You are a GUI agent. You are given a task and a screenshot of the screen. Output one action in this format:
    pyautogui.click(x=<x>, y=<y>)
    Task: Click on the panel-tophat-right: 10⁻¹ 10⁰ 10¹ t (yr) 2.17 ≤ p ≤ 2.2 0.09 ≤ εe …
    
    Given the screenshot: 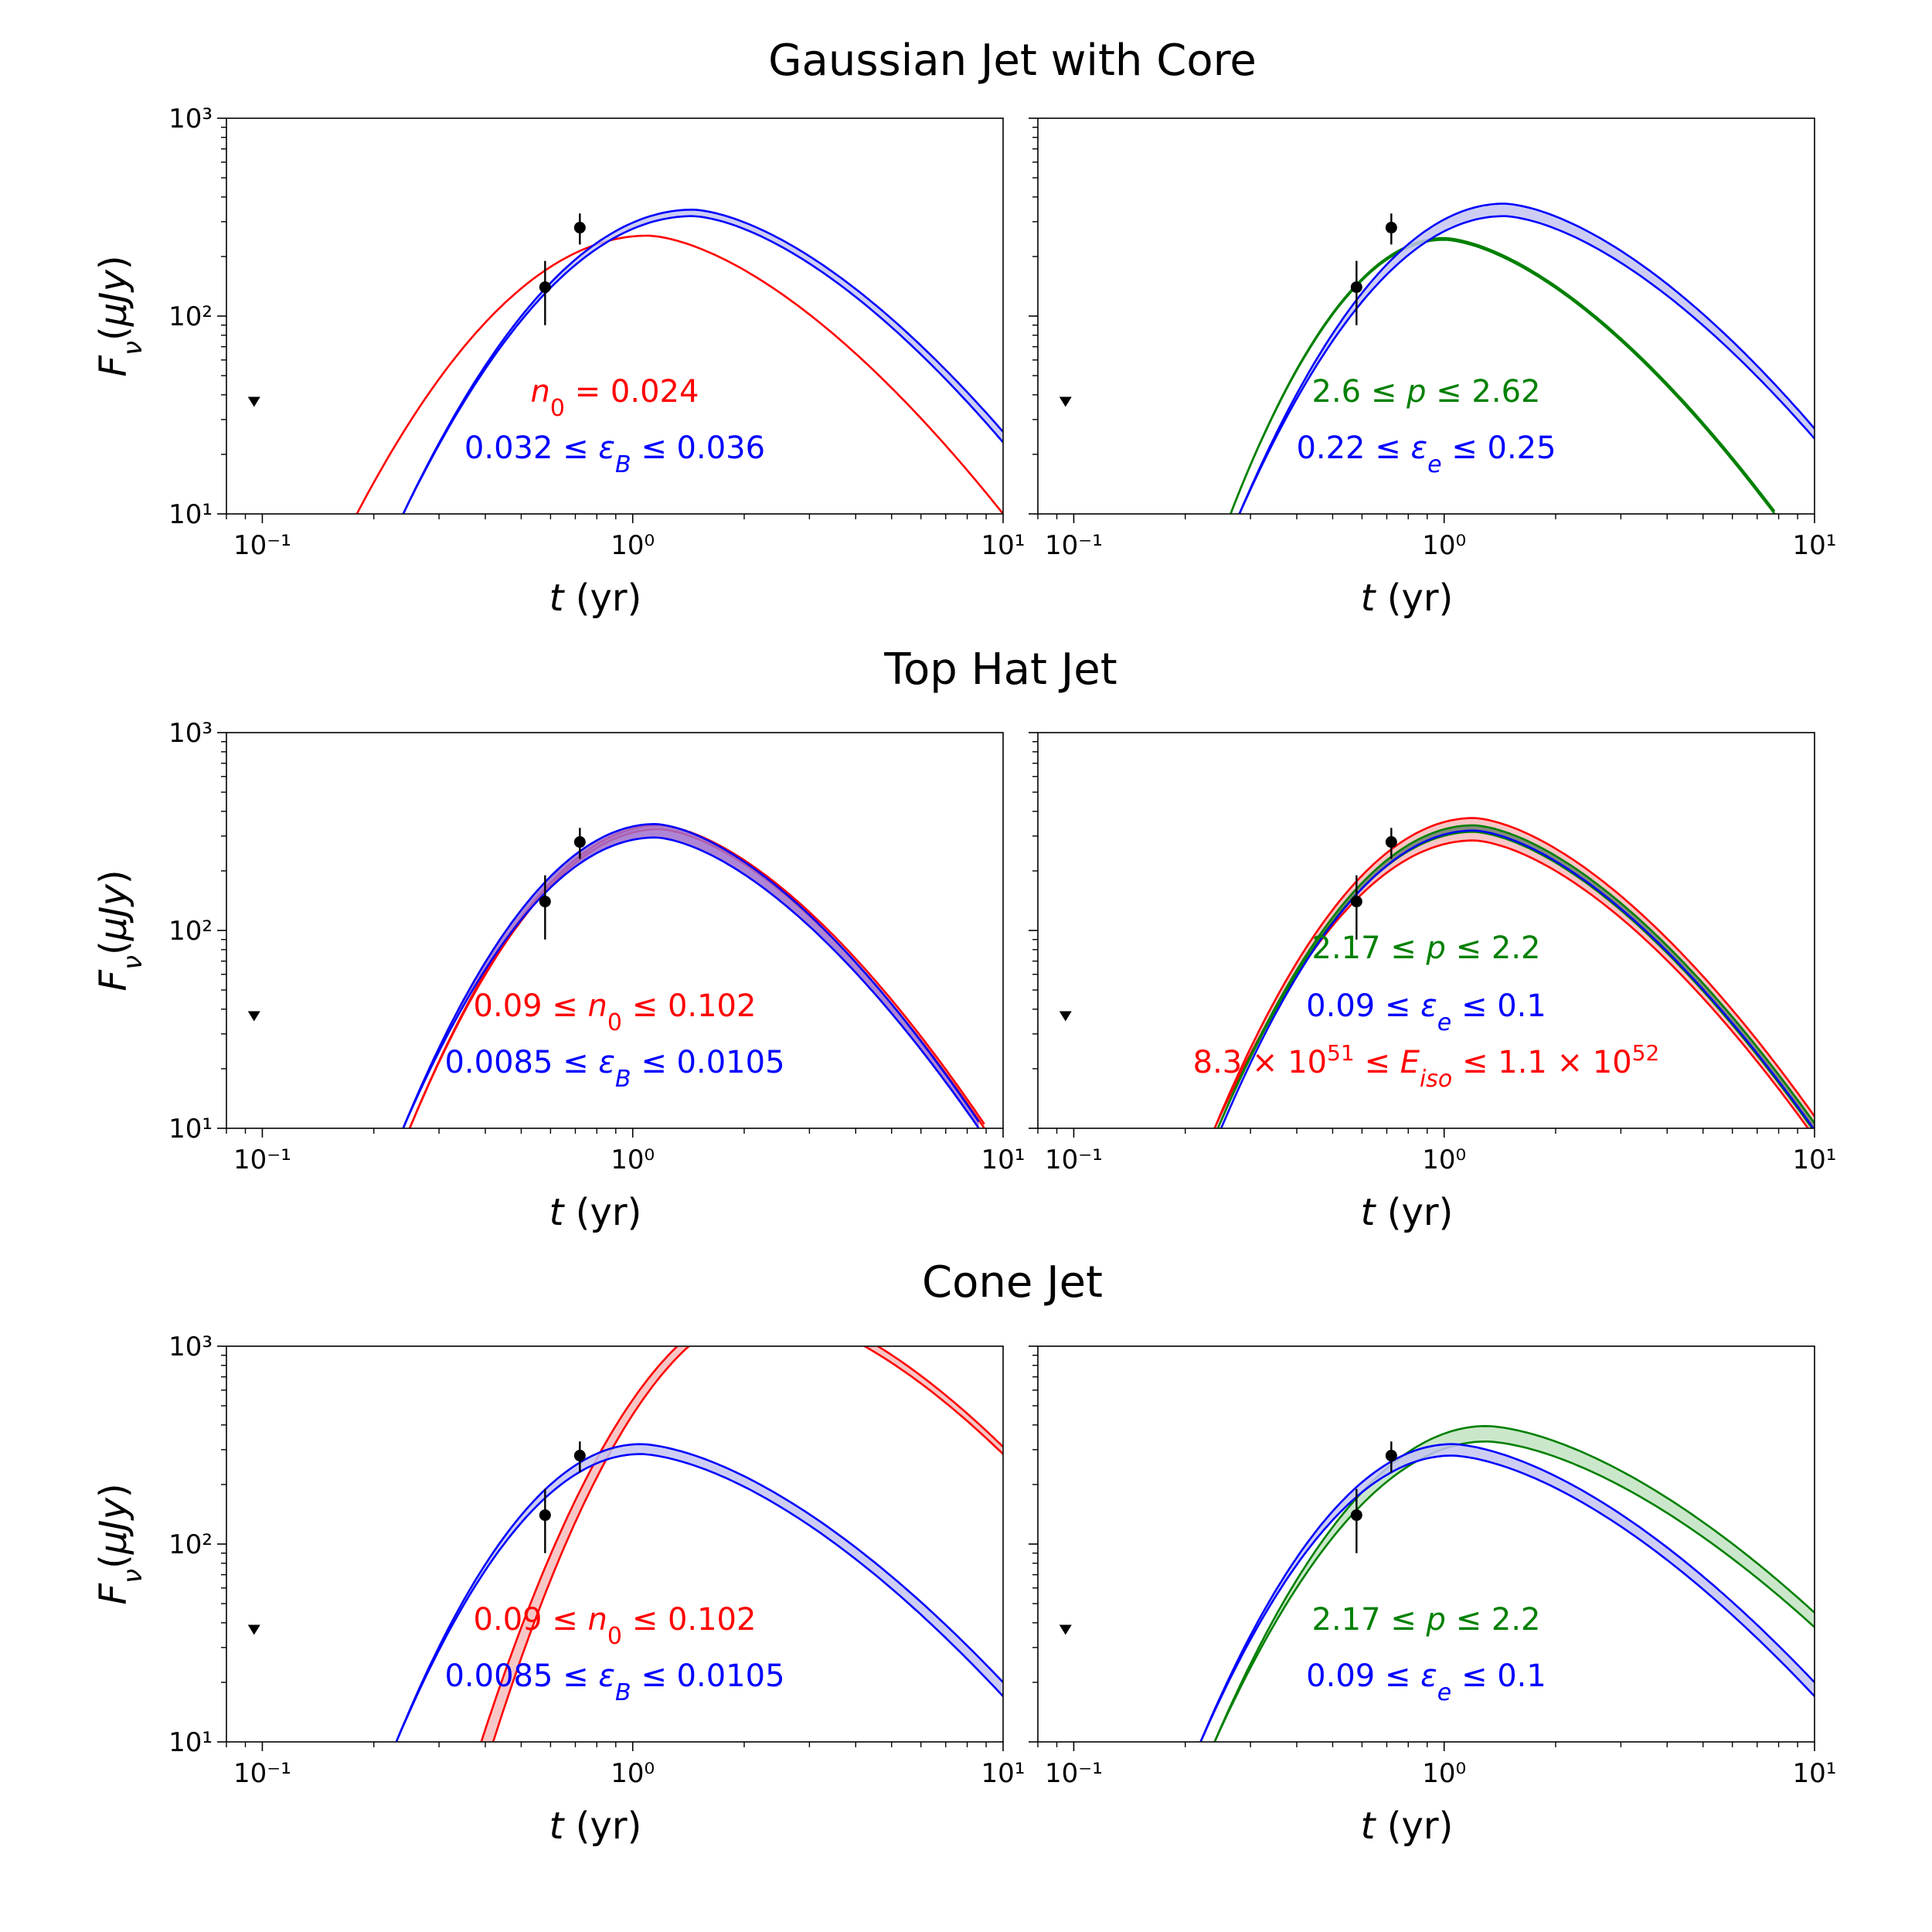 What is the action you would take?
    pyautogui.click(x=1433, y=983)
    